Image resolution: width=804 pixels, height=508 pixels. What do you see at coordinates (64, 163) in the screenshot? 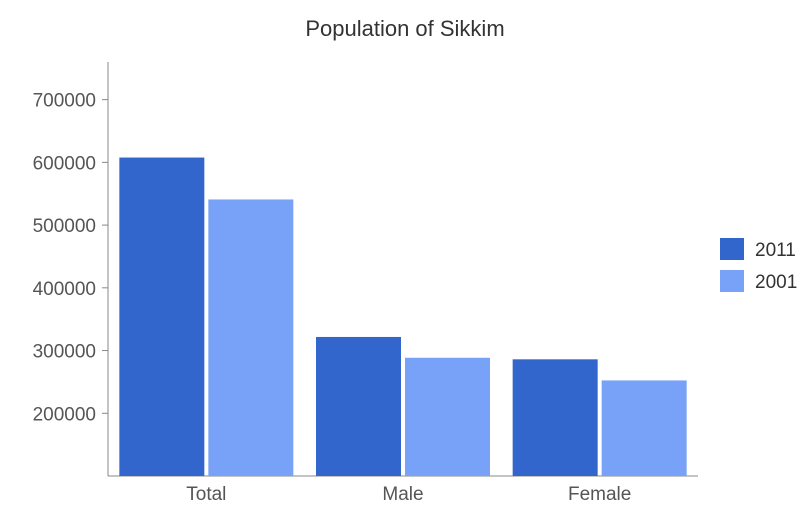
I see `y-tick-label: 600000` at bounding box center [64, 163].